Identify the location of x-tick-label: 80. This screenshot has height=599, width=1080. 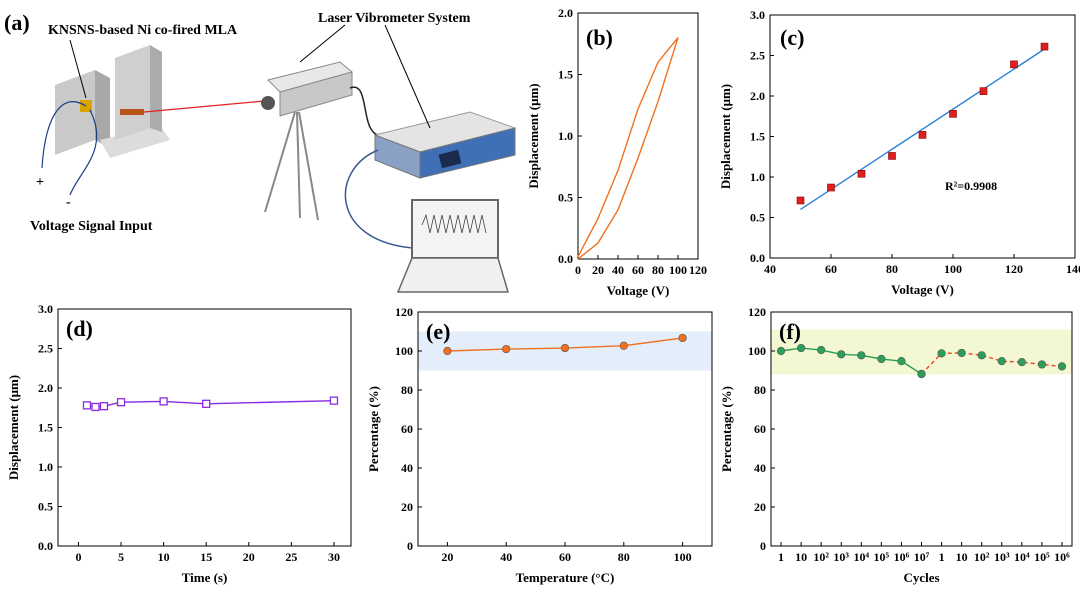
(624, 557).